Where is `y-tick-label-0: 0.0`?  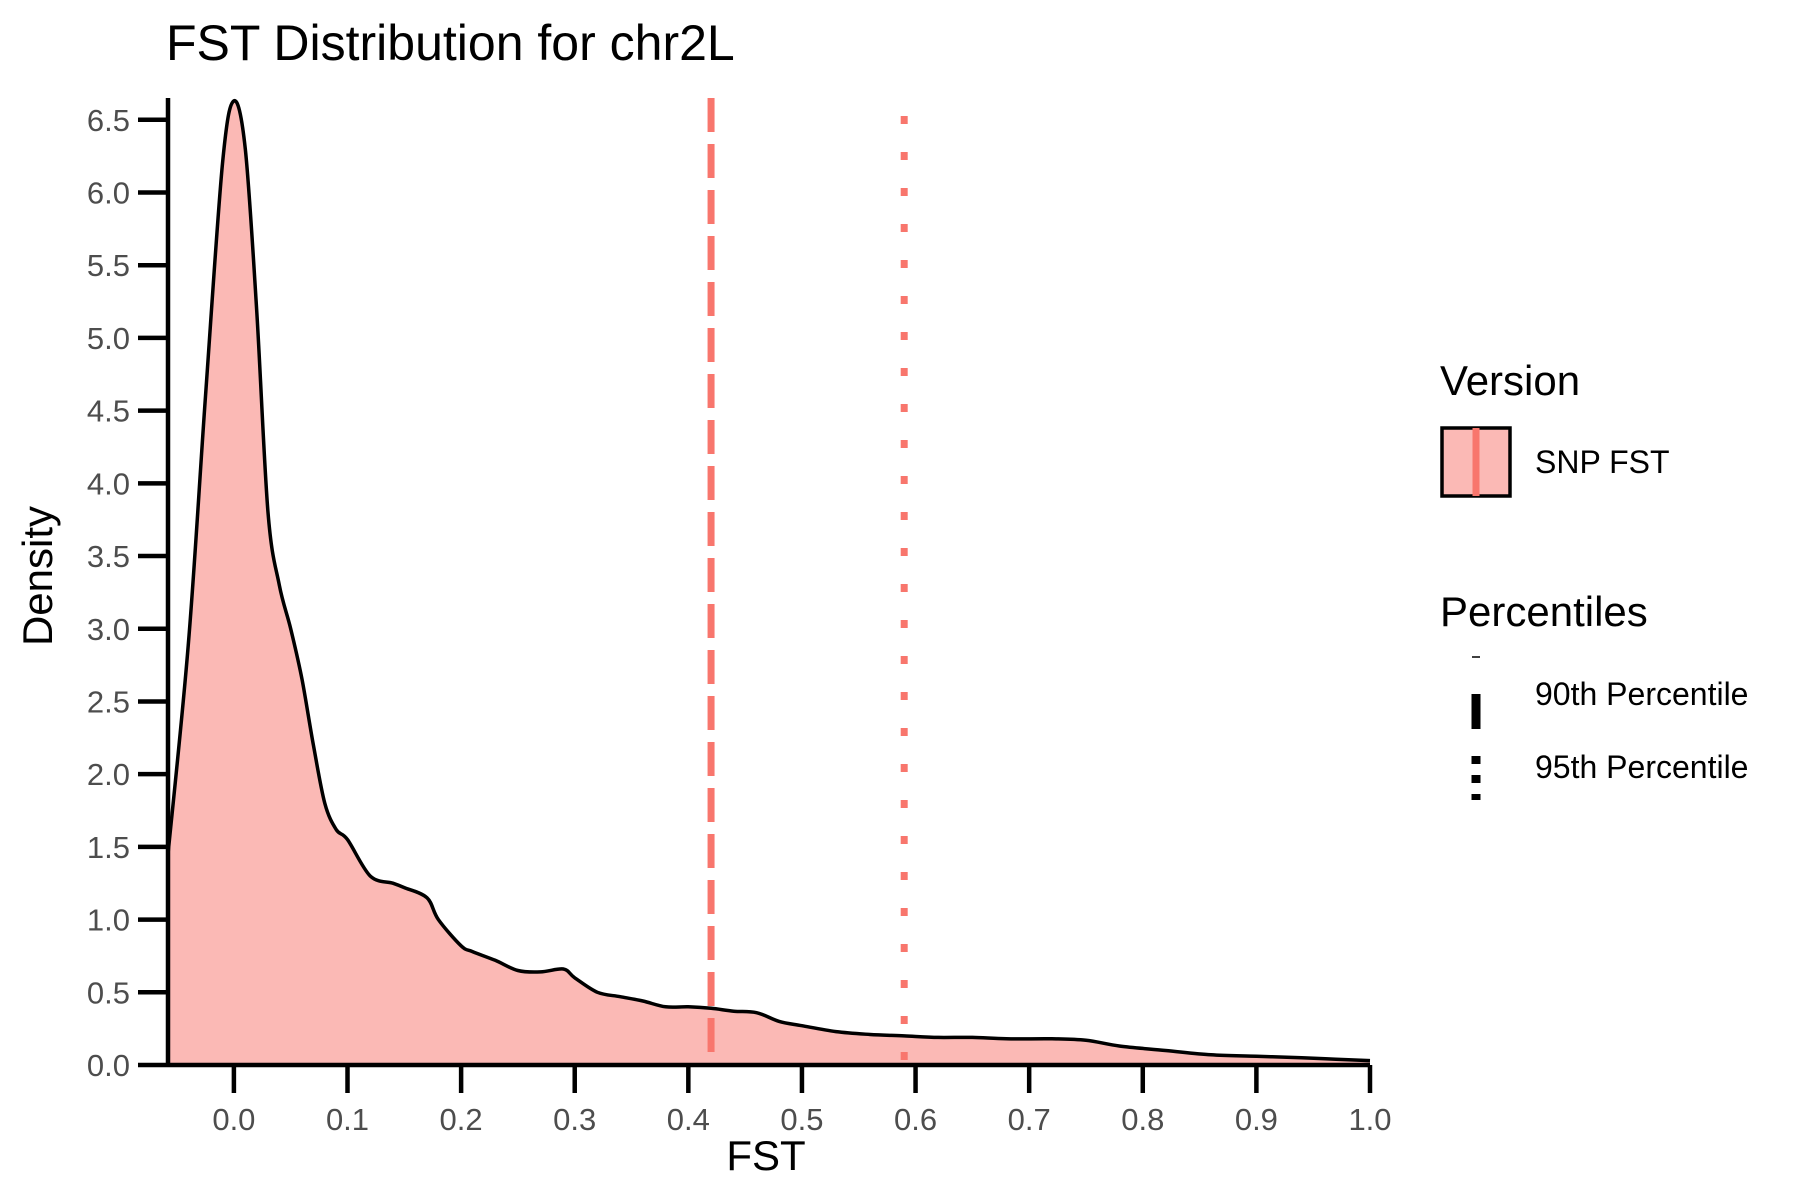 y-tick-label-0: 0.0 is located at coordinates (108, 1065).